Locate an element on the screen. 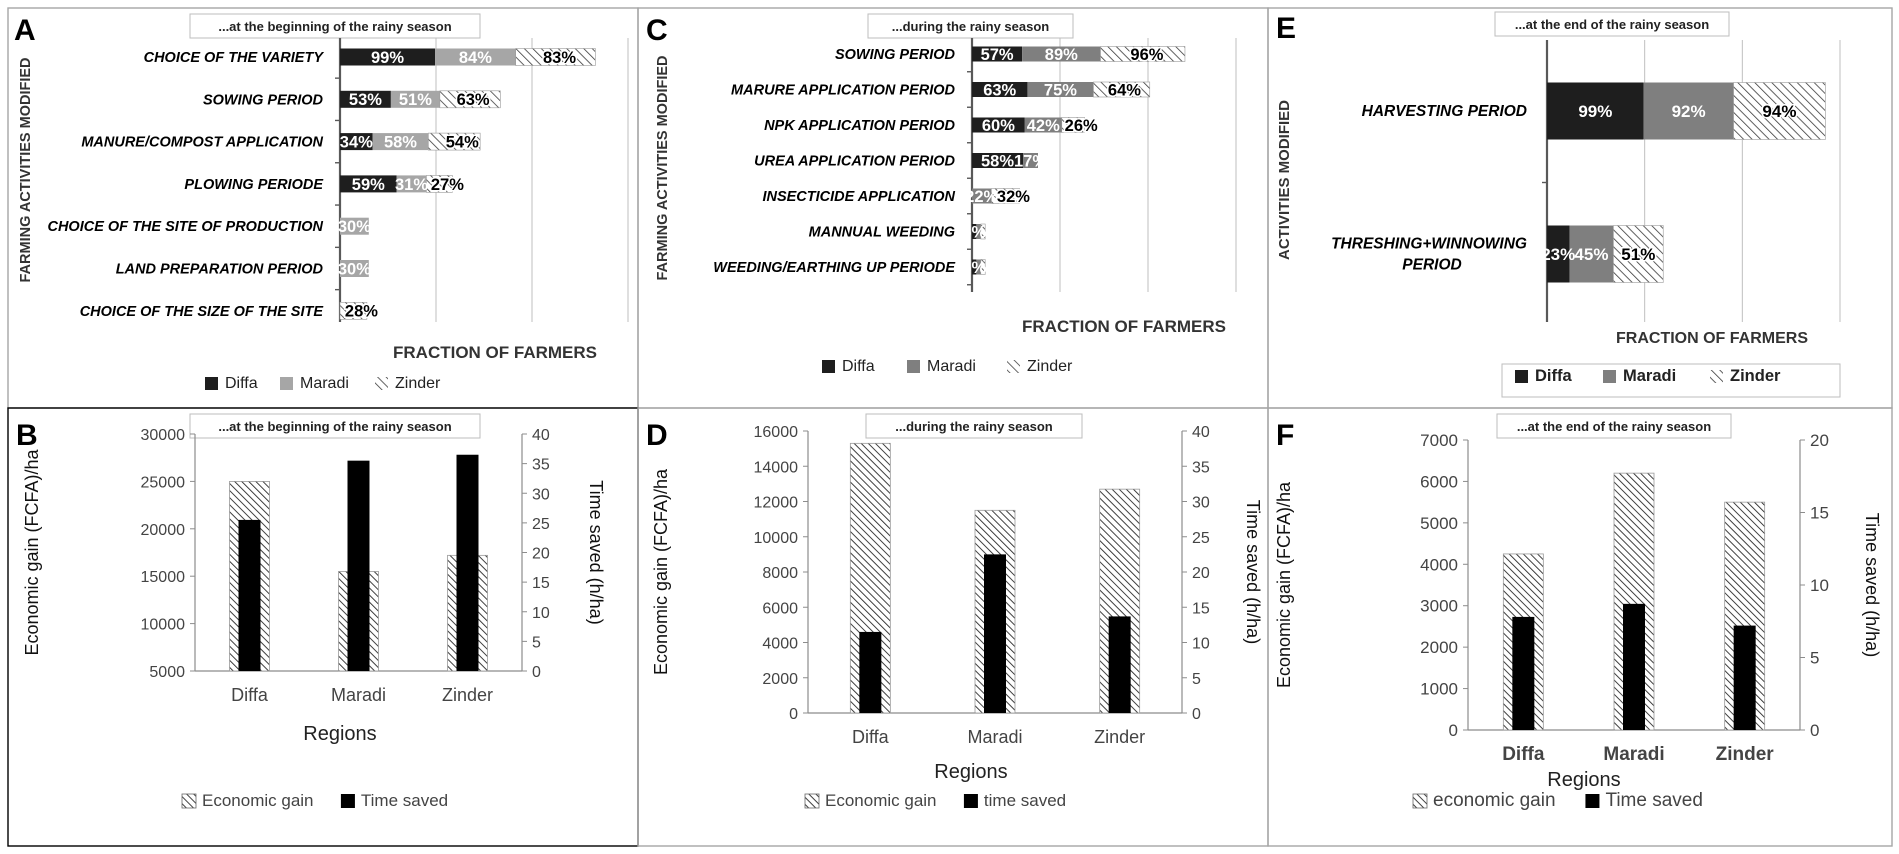 The height and width of the screenshot is (854, 1899). y-axis-title: ACTIVITIES MODIFIED is located at coordinates (1284, 180).